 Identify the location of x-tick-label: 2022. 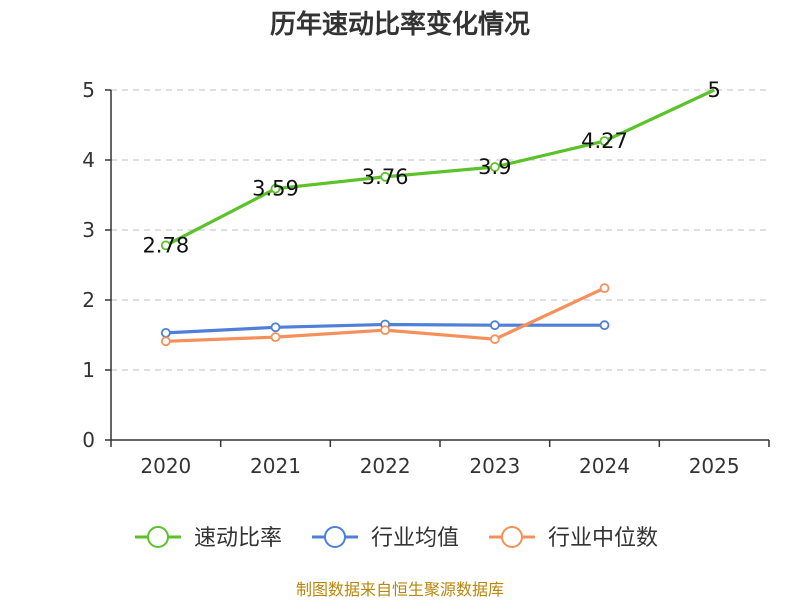
(385, 466).